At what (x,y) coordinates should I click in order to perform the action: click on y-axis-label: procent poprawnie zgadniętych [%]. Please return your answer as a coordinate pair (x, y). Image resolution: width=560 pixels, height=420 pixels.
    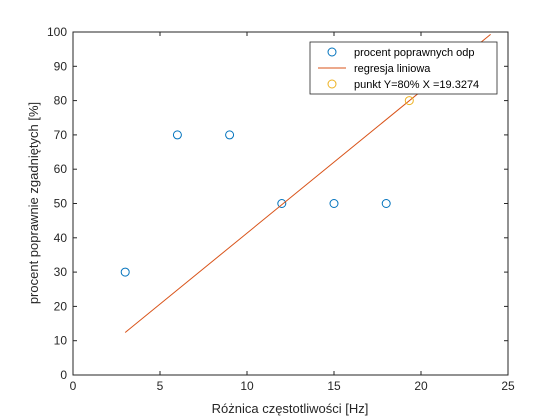
    Looking at the image, I should click on (33, 203).